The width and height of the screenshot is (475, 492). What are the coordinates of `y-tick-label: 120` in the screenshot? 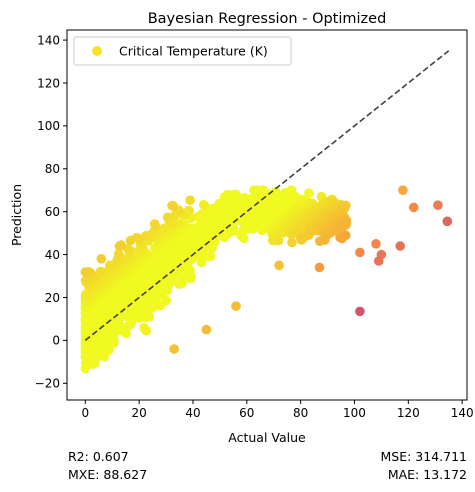 It's located at (48, 83).